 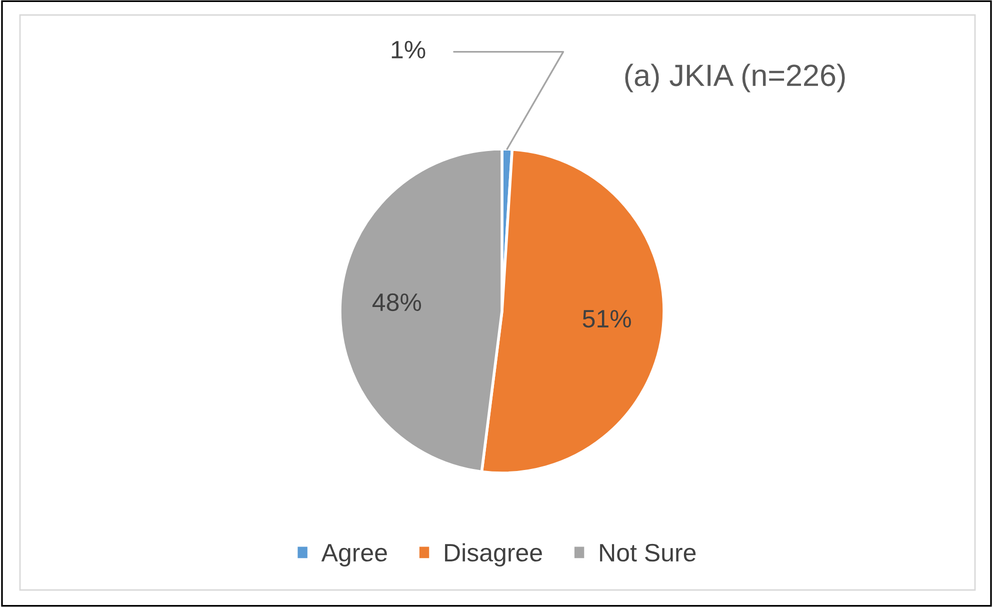 I want to click on data-label: 51%, so click(x=606, y=319).